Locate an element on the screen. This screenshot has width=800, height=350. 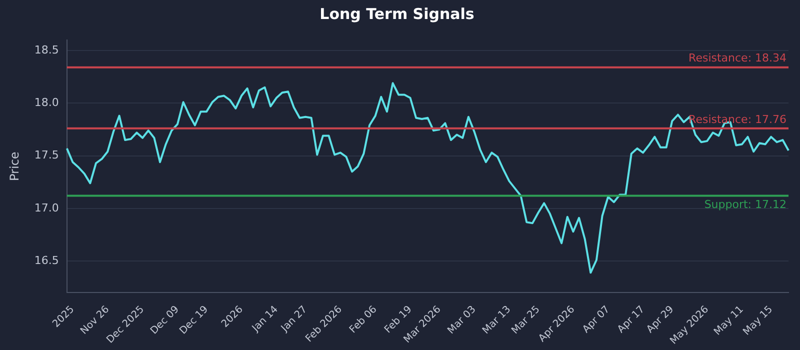
y-tick-label: 16.5 is located at coordinates (46, 260).